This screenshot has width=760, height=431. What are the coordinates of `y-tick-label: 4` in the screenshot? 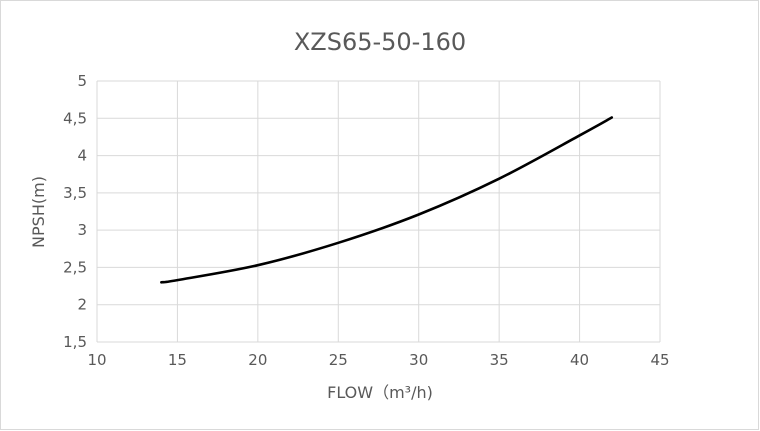 It's located at (82, 156).